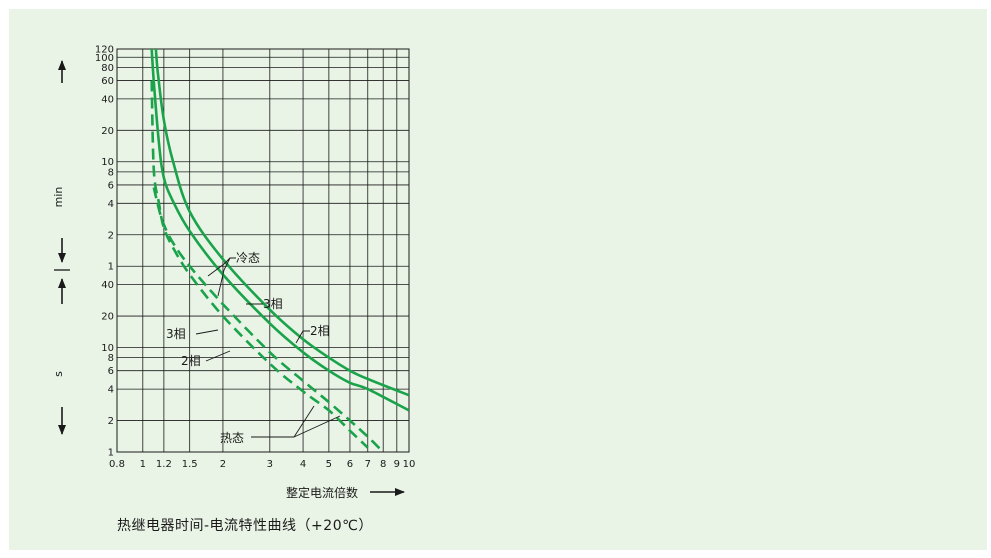 This screenshot has height=558, width=991. Describe the element at coordinates (253, 348) in the screenshot. I see `curve-annotations: 冷态 3相 2相 3相 2相 热态` at that location.